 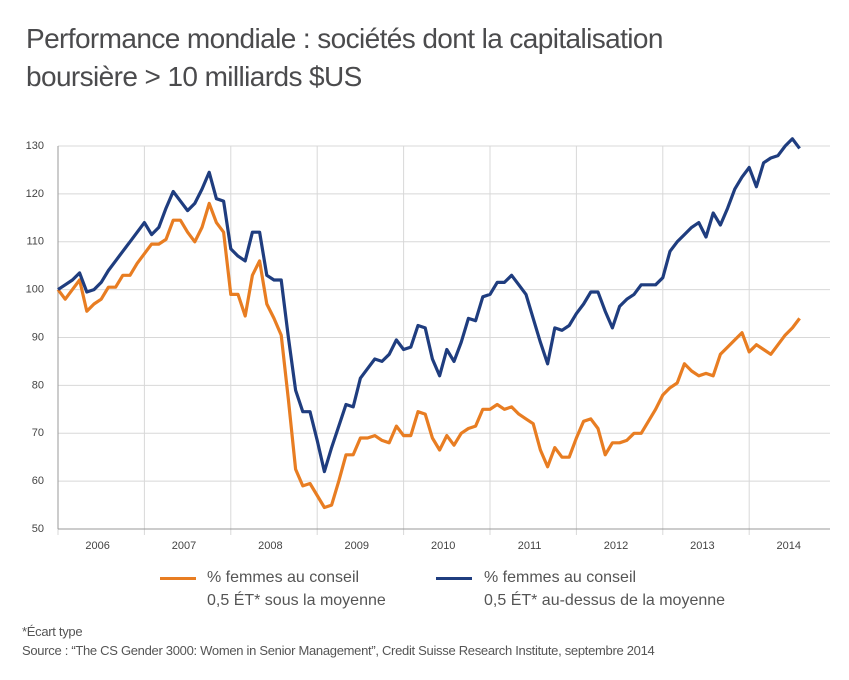 What do you see at coordinates (52, 631) in the screenshot?
I see `footnote: *Écart type` at bounding box center [52, 631].